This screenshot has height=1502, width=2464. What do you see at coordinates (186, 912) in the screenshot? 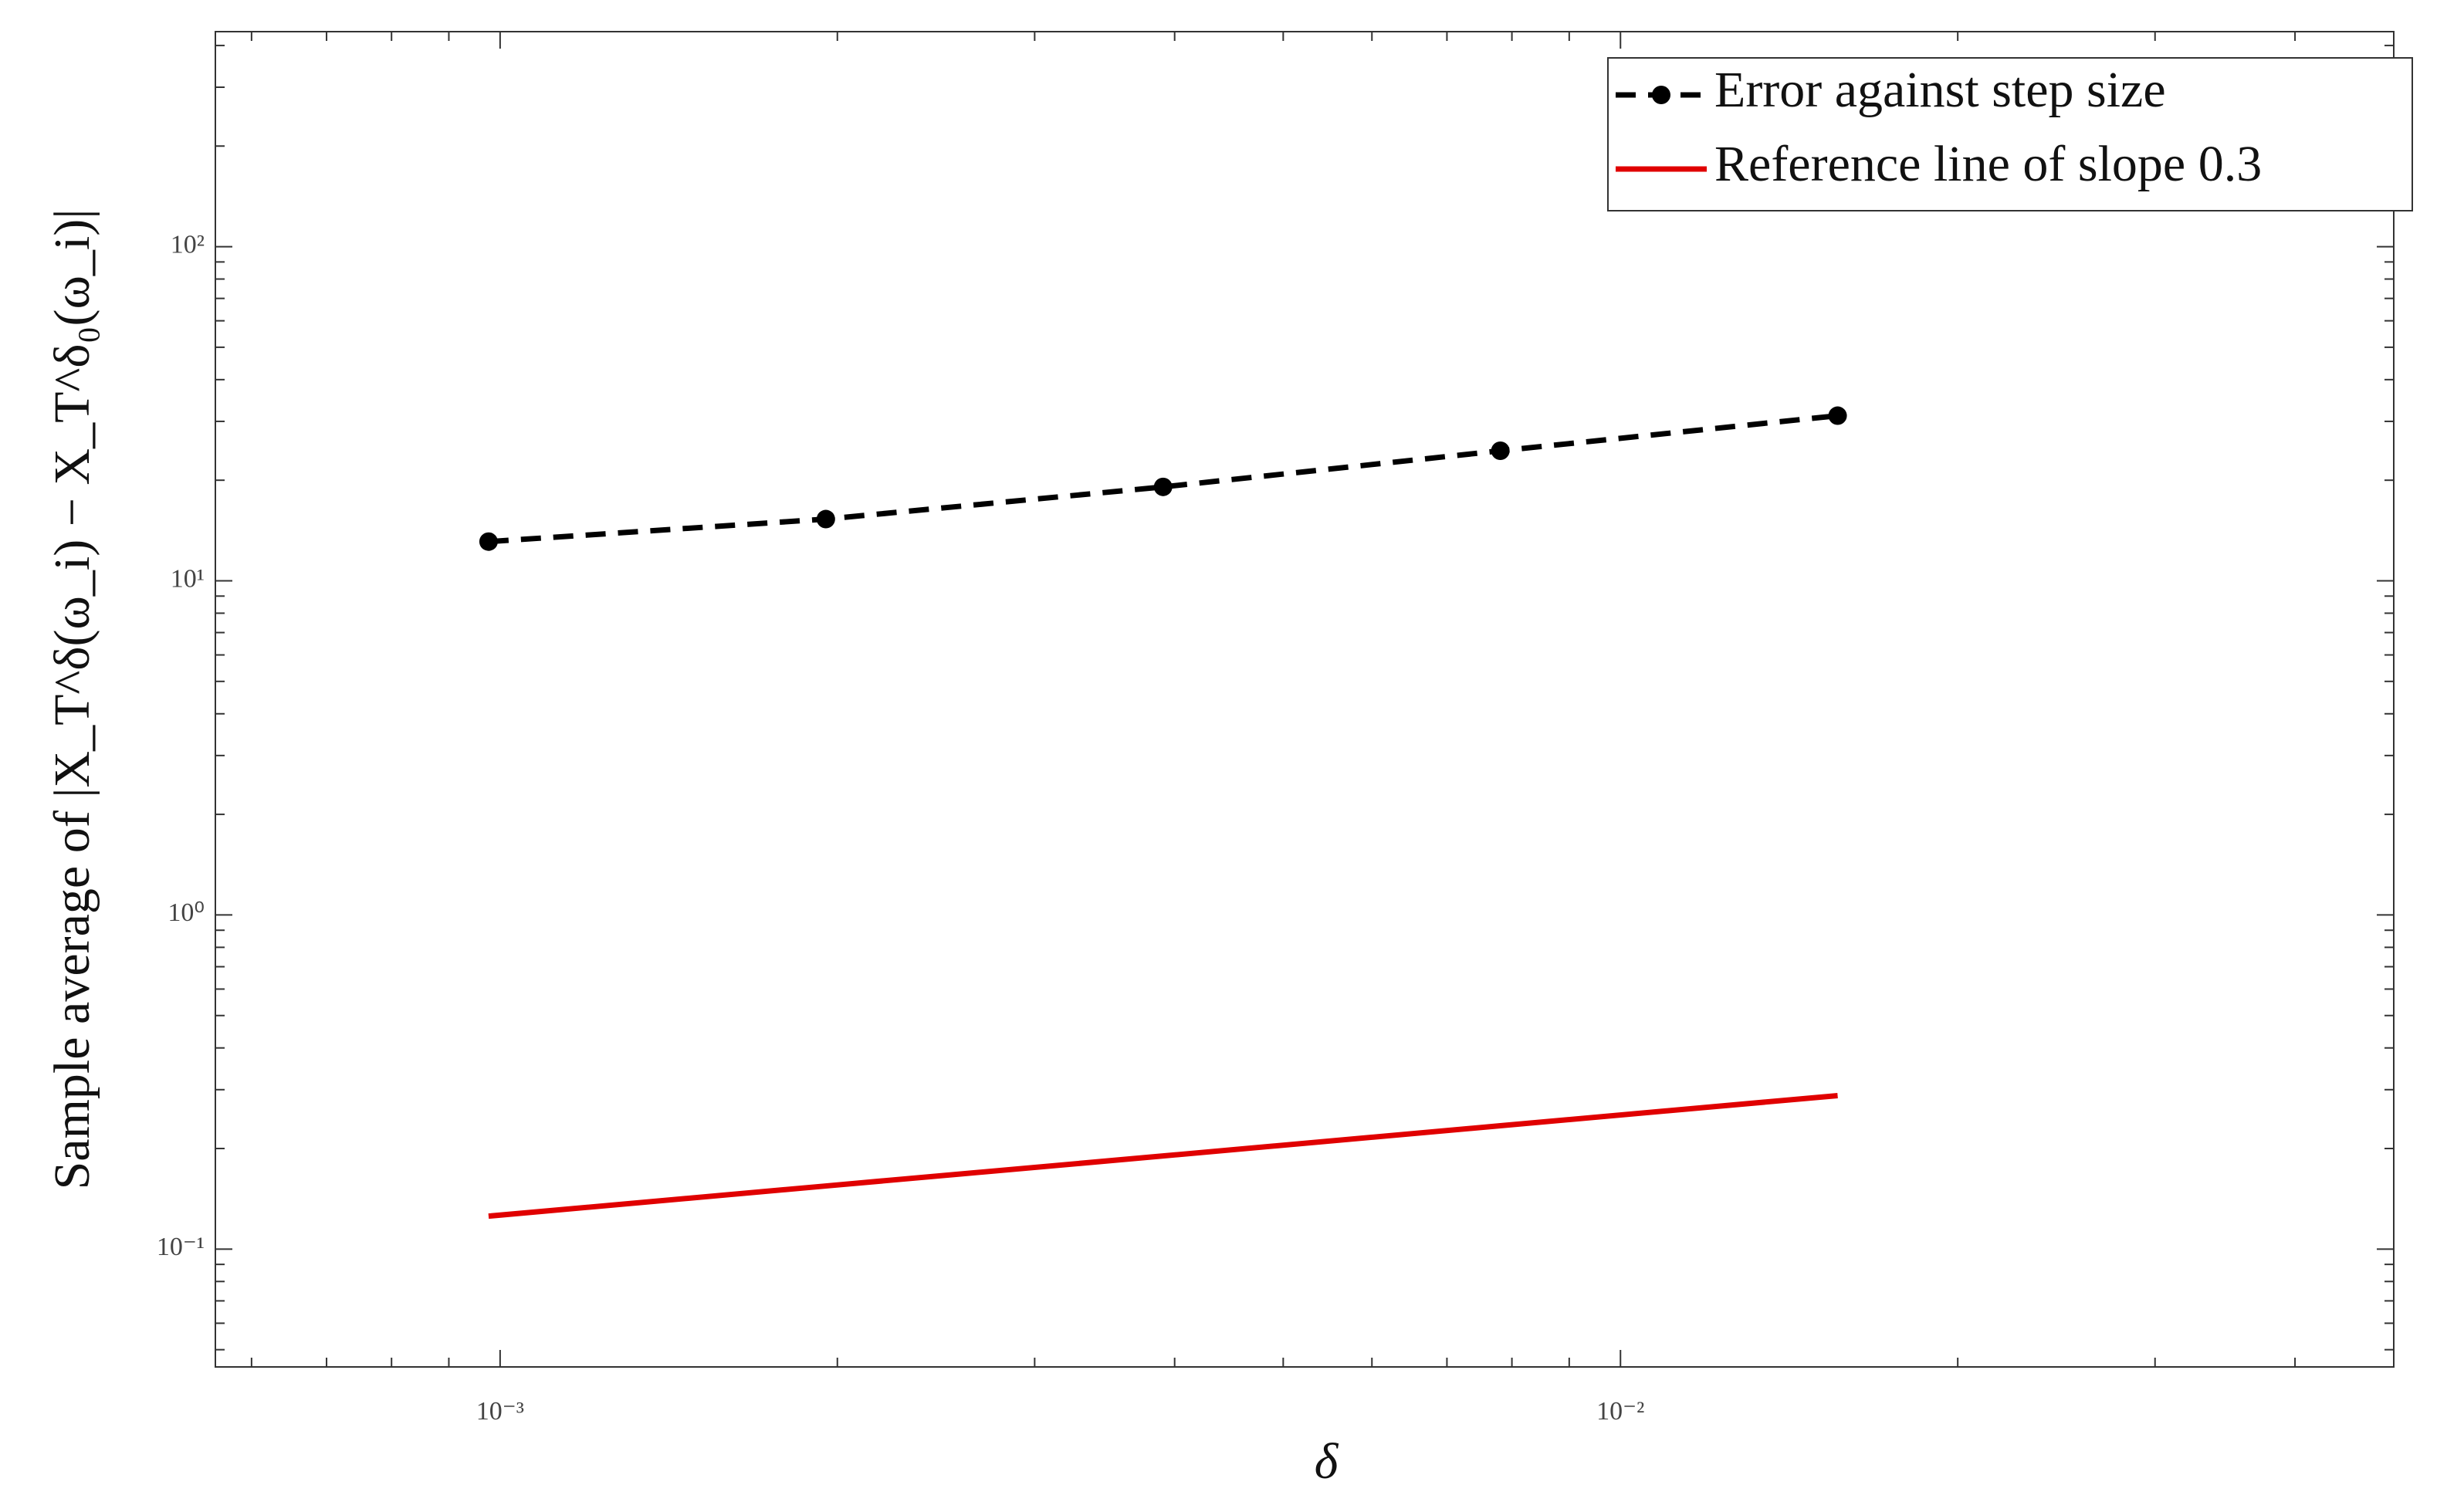
I see `y-tick-label: 10⁰` at bounding box center [186, 912].